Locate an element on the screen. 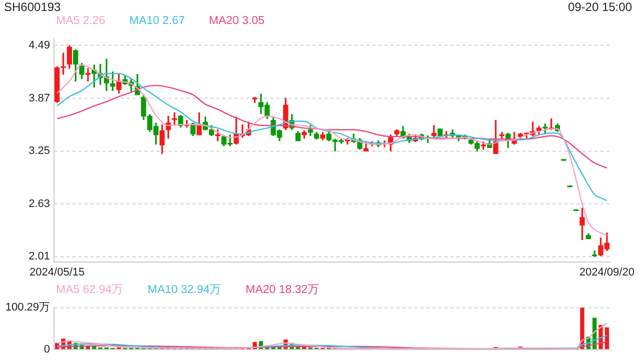 The height and width of the screenshot is (360, 640). chart-title: SH600193 is located at coordinates (32, 7).